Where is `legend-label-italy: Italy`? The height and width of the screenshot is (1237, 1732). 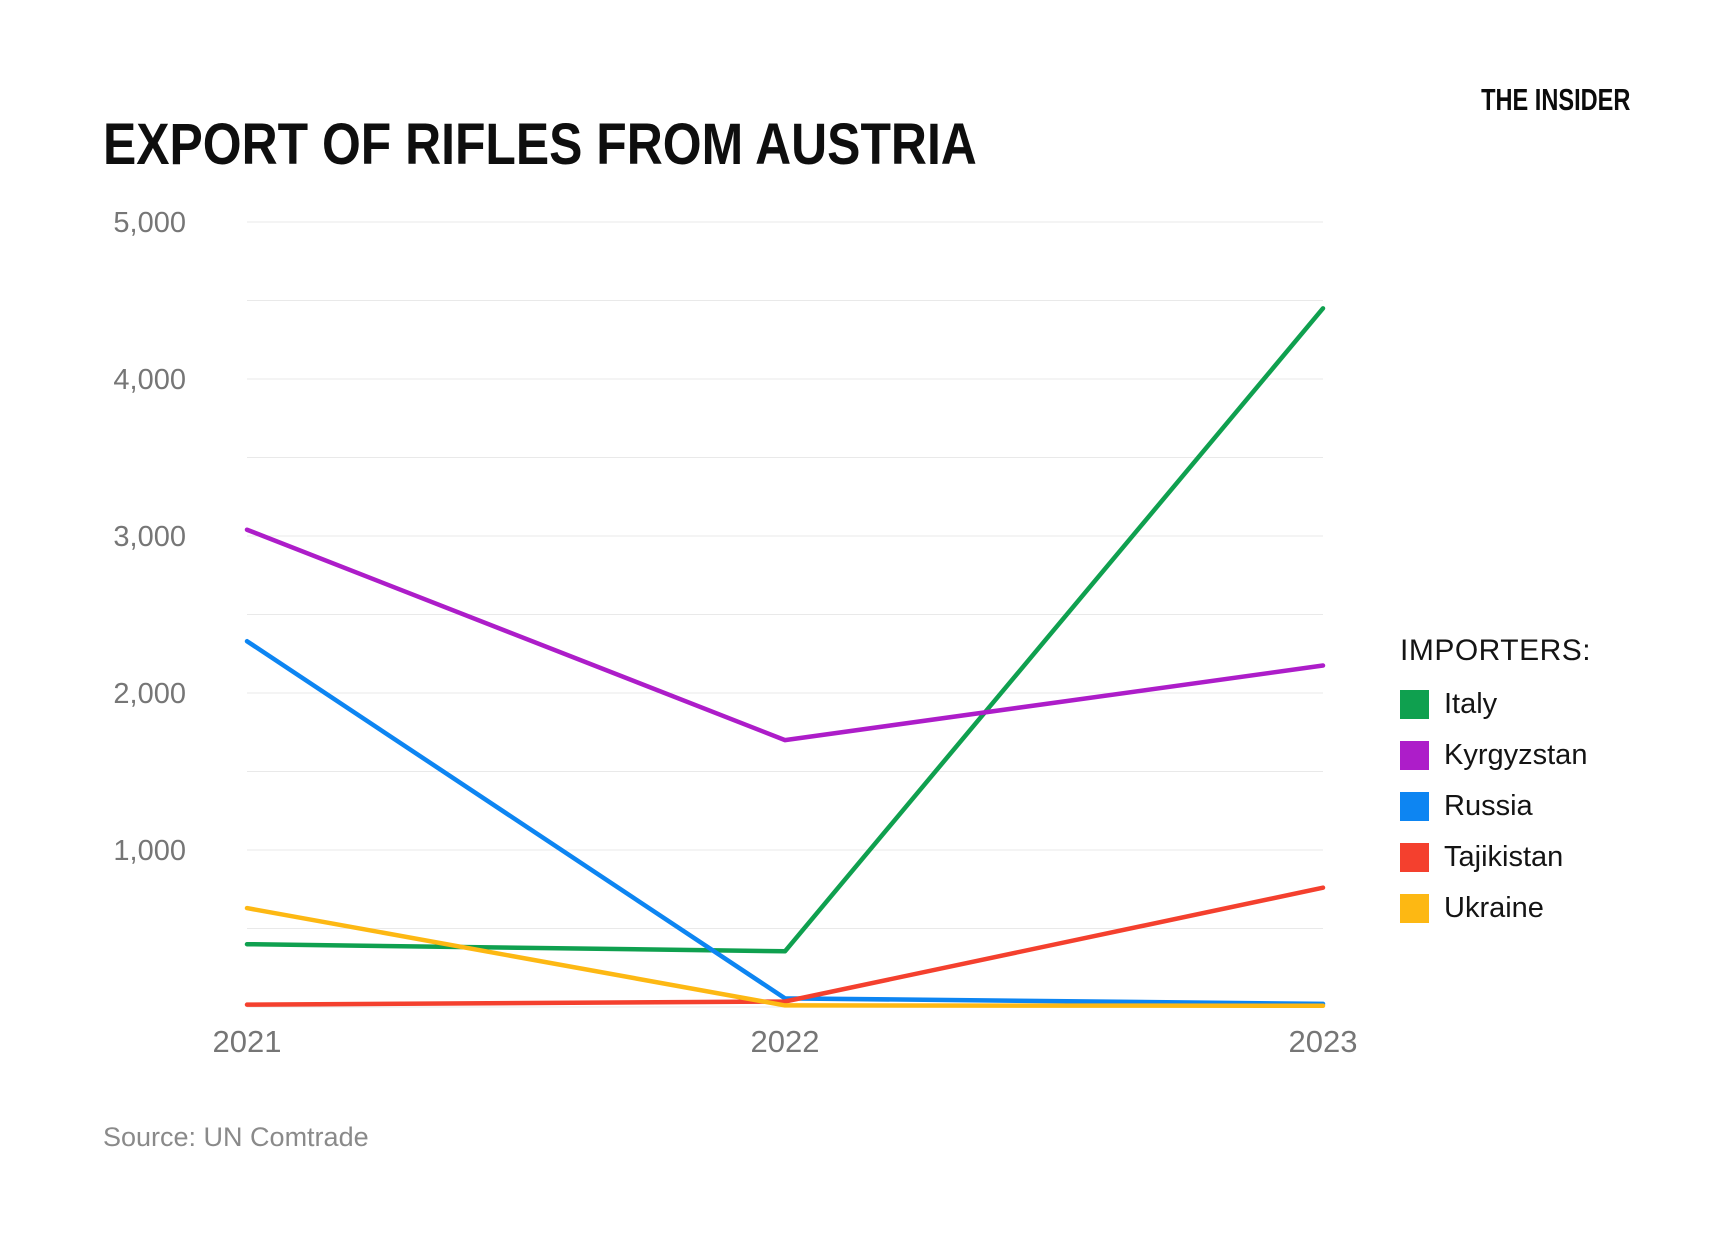 legend-label-italy: Italy is located at coordinates (1471, 704).